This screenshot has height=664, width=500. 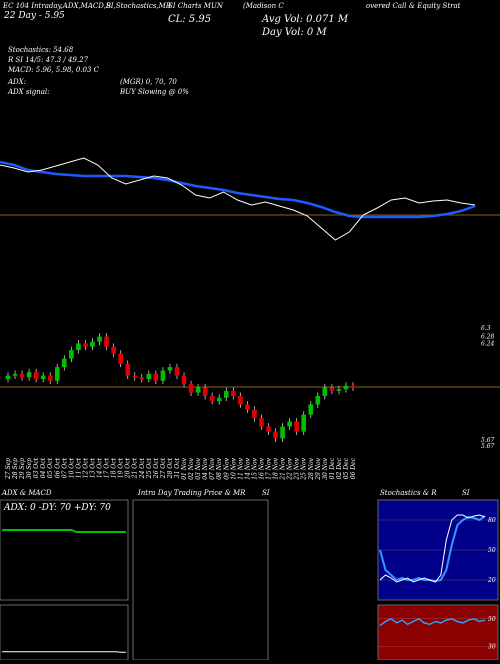 I want to click on adx-signal: BUY Slowing @ 0%, so click(x=154, y=92).